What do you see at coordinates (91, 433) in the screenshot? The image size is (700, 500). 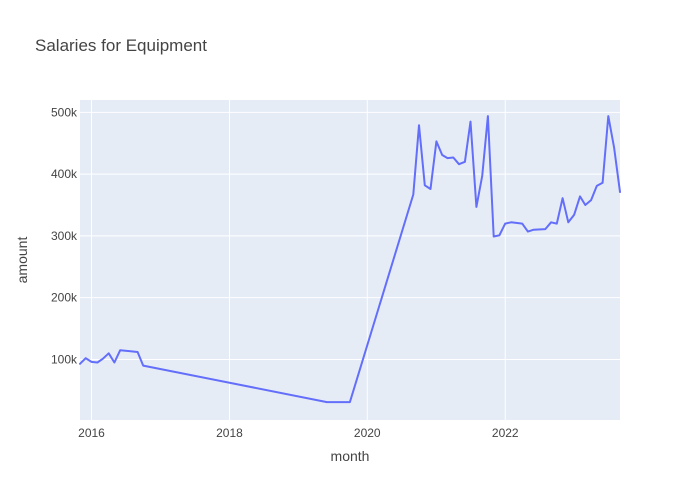 I see `x-tick-label: 2016` at bounding box center [91, 433].